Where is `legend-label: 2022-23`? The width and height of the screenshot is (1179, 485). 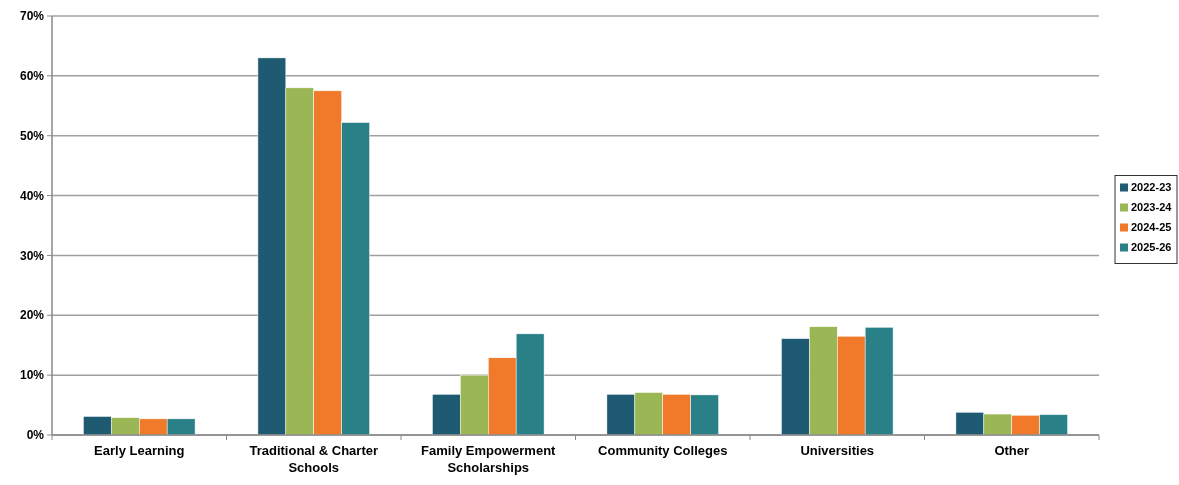
legend-label: 2022-23 is located at coordinates (1151, 187).